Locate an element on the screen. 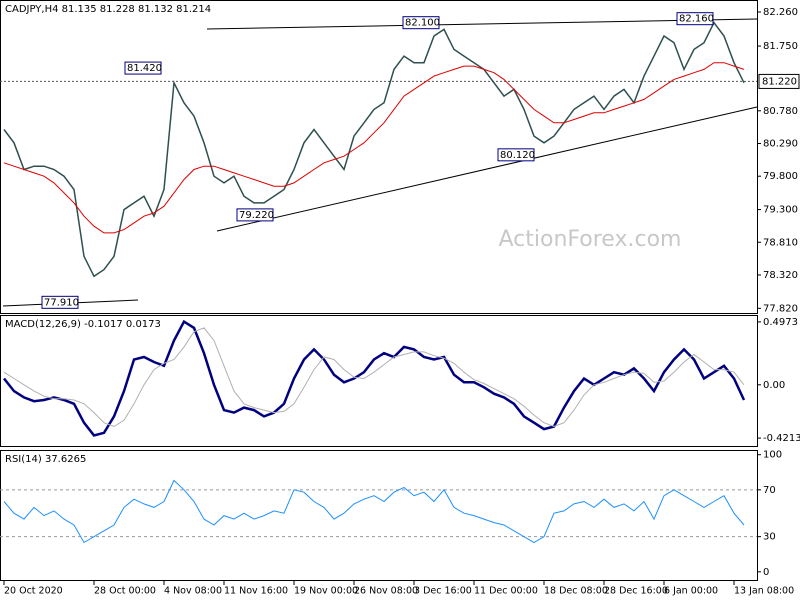 Image resolution: width=800 pixels, height=600 pixels. x-tick-label: 19 Nov 00:00 is located at coordinates (326, 591).